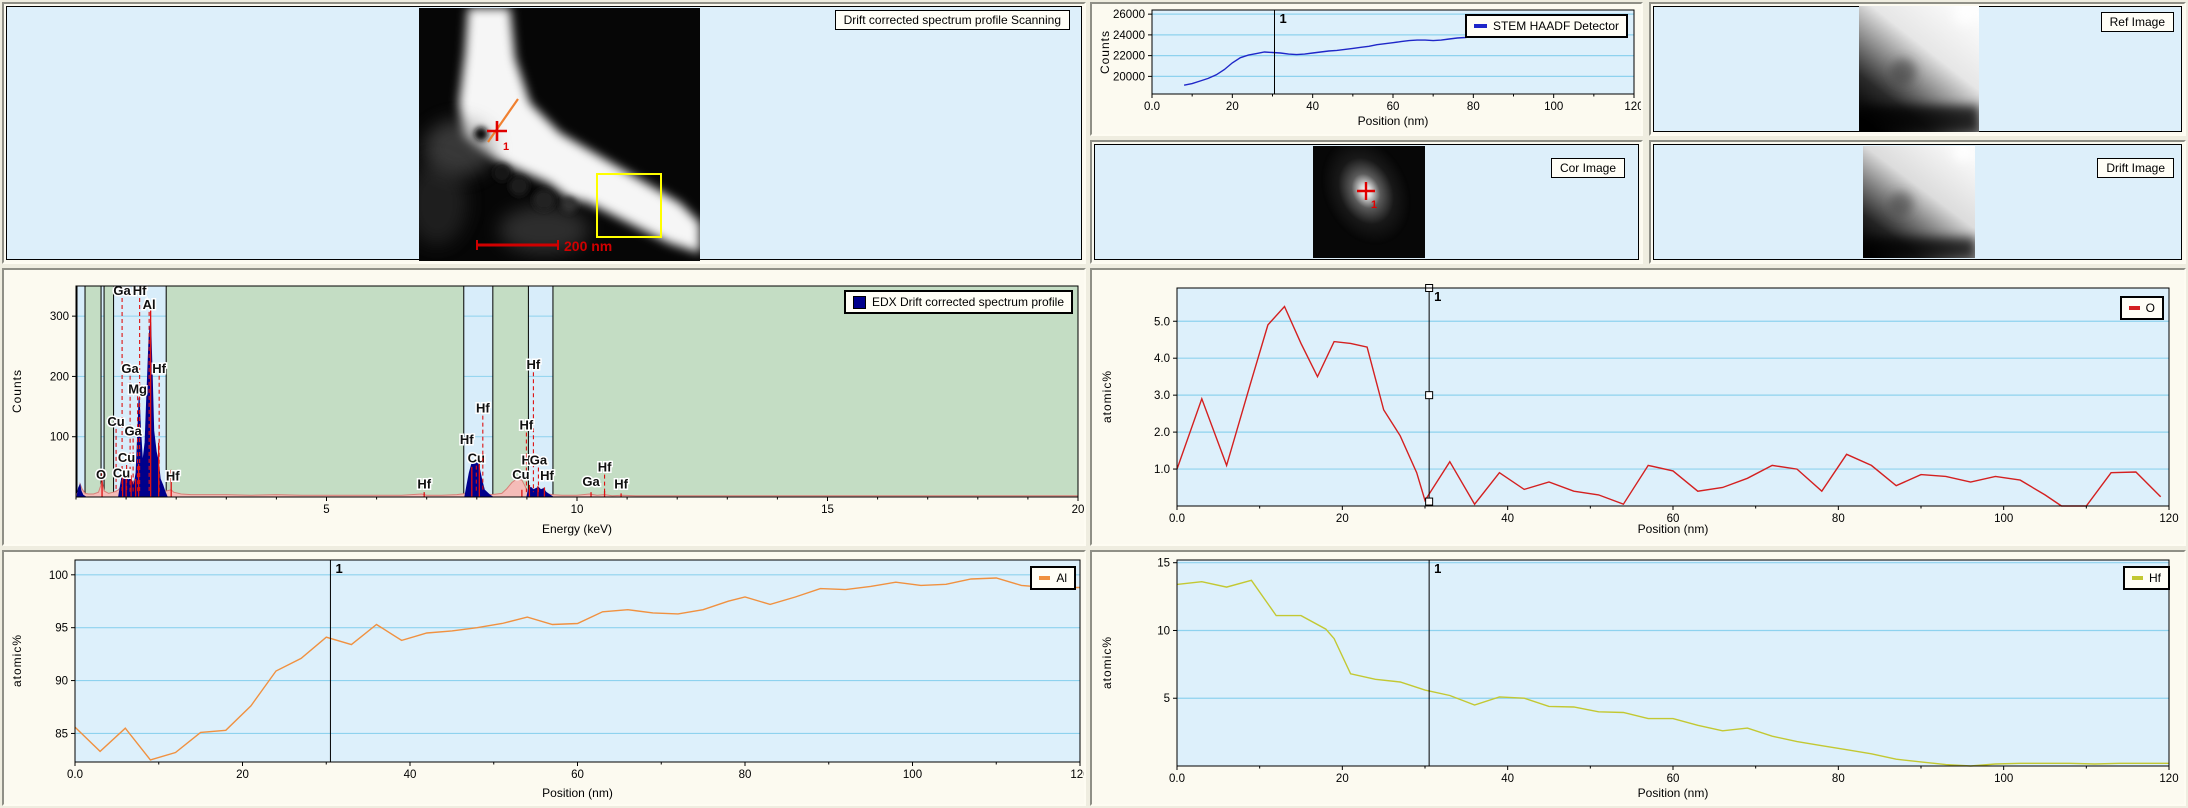 The image size is (2188, 808). I want to click on al-y-tick-label: 95, so click(61, 629).